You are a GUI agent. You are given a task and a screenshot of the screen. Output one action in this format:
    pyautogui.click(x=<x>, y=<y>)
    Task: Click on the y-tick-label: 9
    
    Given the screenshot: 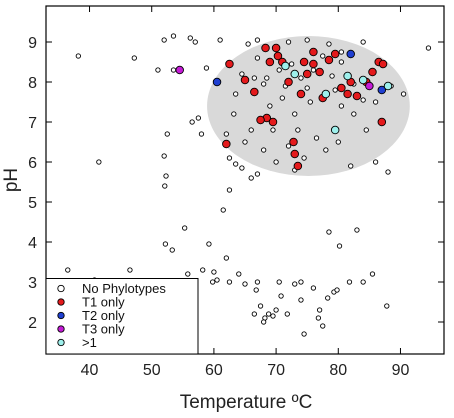 What is the action you would take?
    pyautogui.click(x=32, y=43)
    